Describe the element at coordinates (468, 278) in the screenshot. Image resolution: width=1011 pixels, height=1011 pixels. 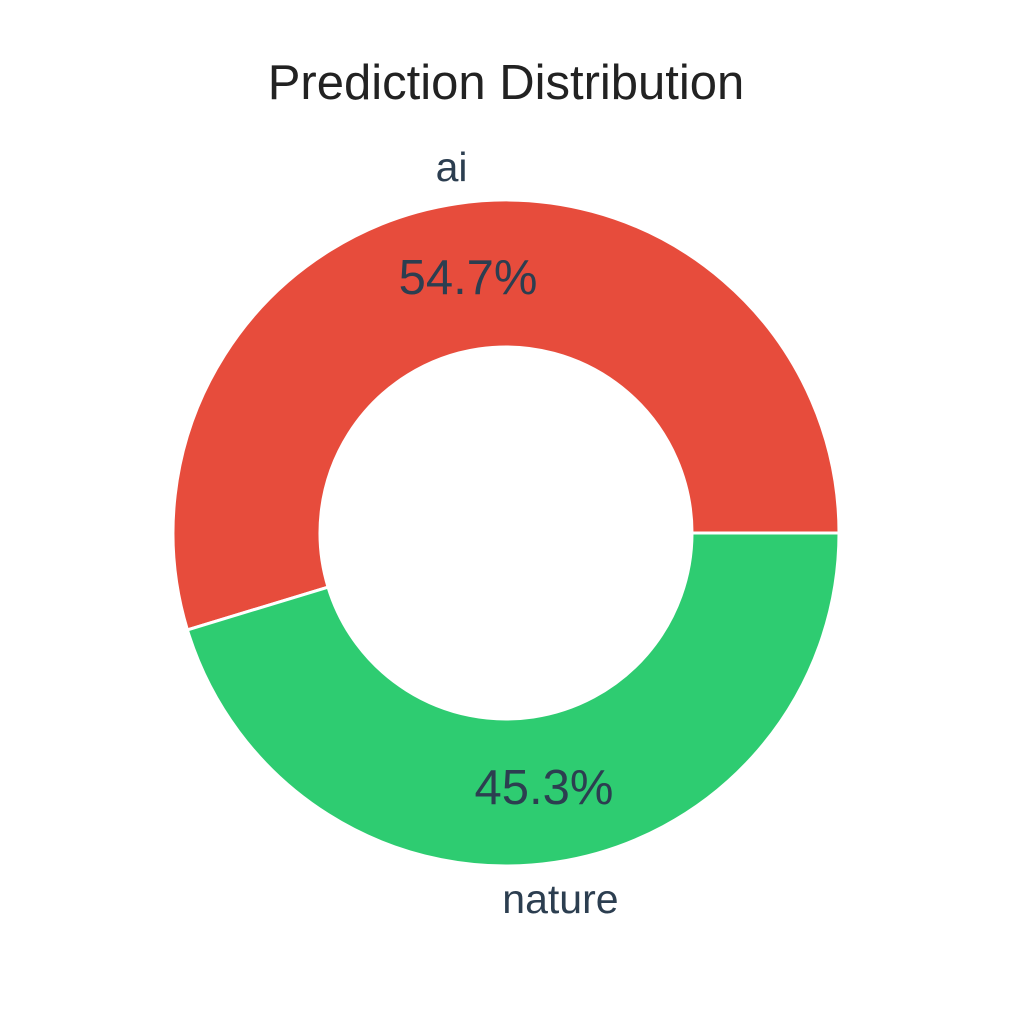
I see `percent-label-ai: 54.7%` at that location.